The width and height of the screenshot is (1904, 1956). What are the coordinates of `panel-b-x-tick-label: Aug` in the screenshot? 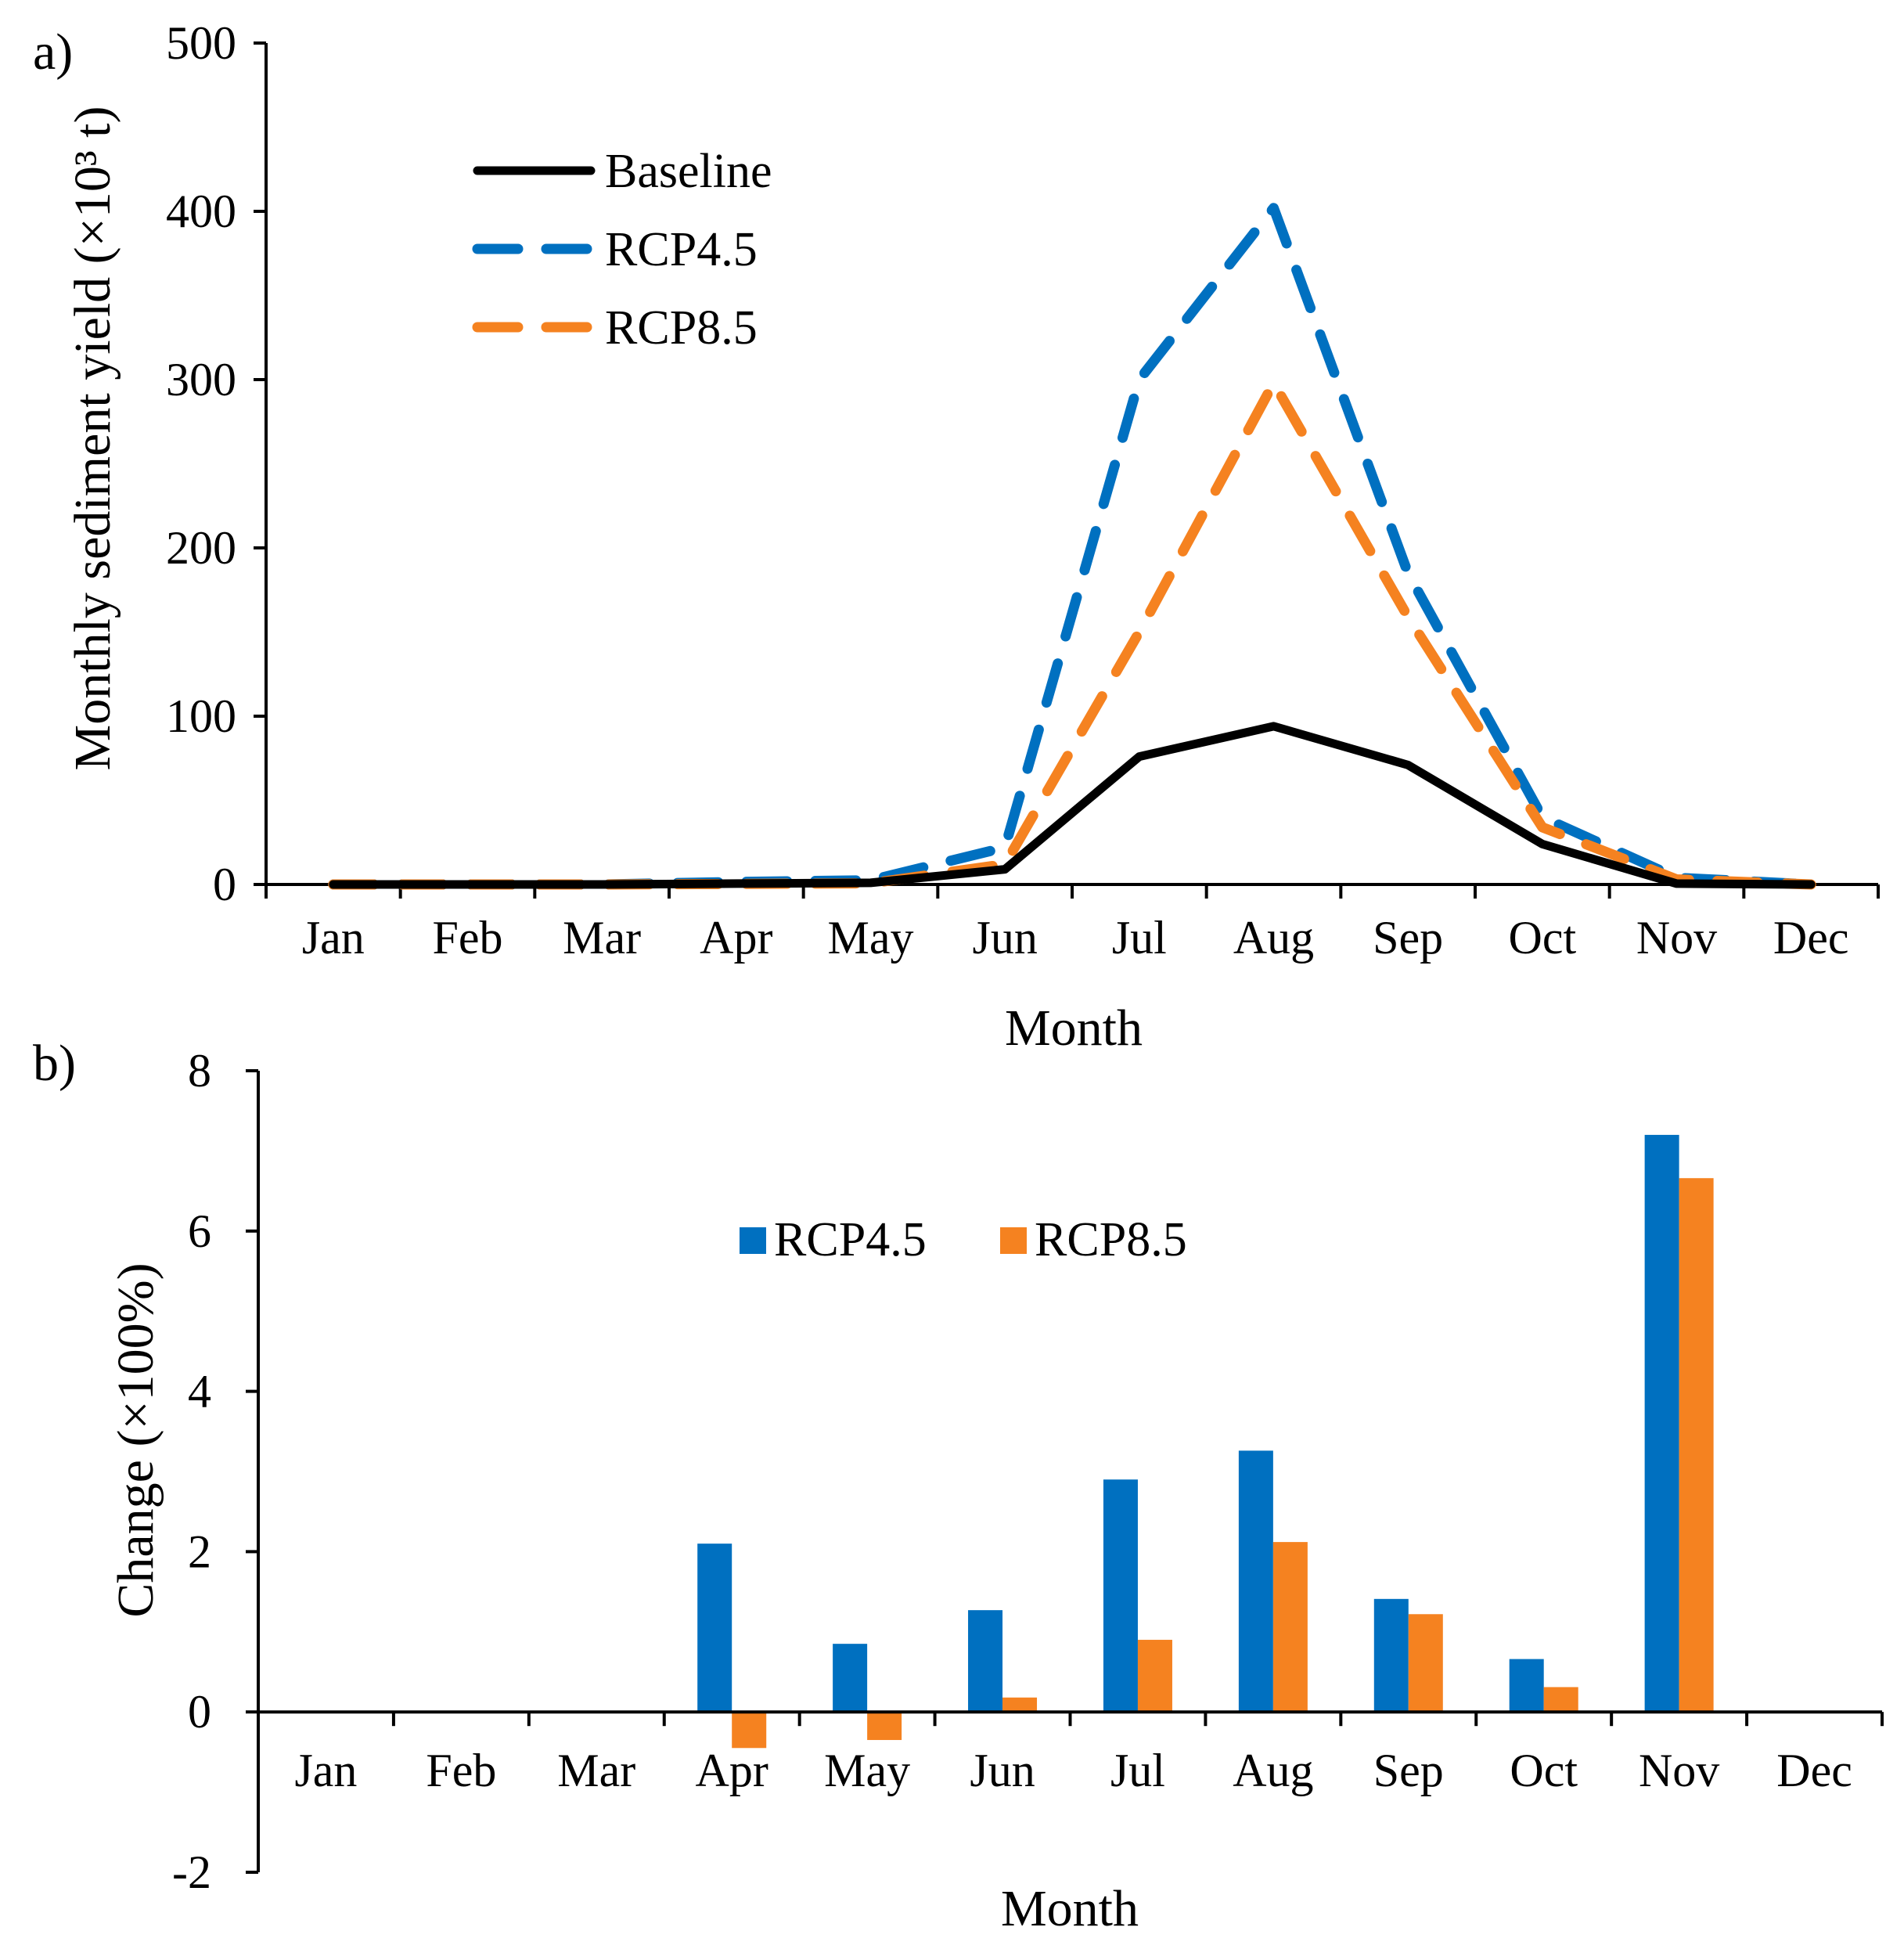 It's located at (1273, 1771).